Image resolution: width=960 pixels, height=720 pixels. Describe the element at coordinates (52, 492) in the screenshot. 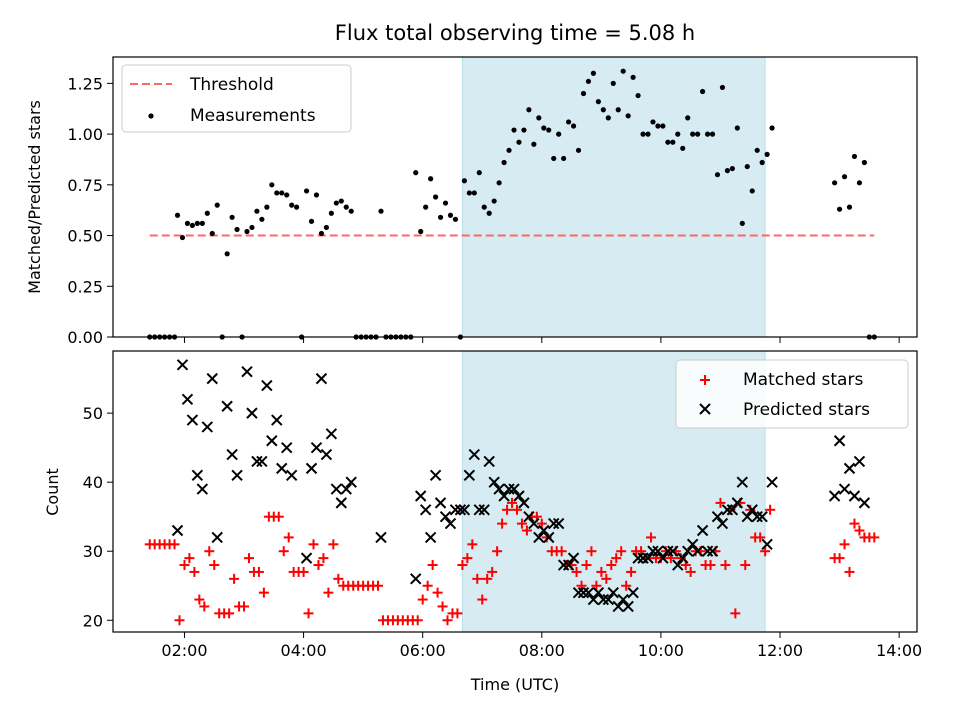

I see `bottom-y-axis-label: Count` at that location.